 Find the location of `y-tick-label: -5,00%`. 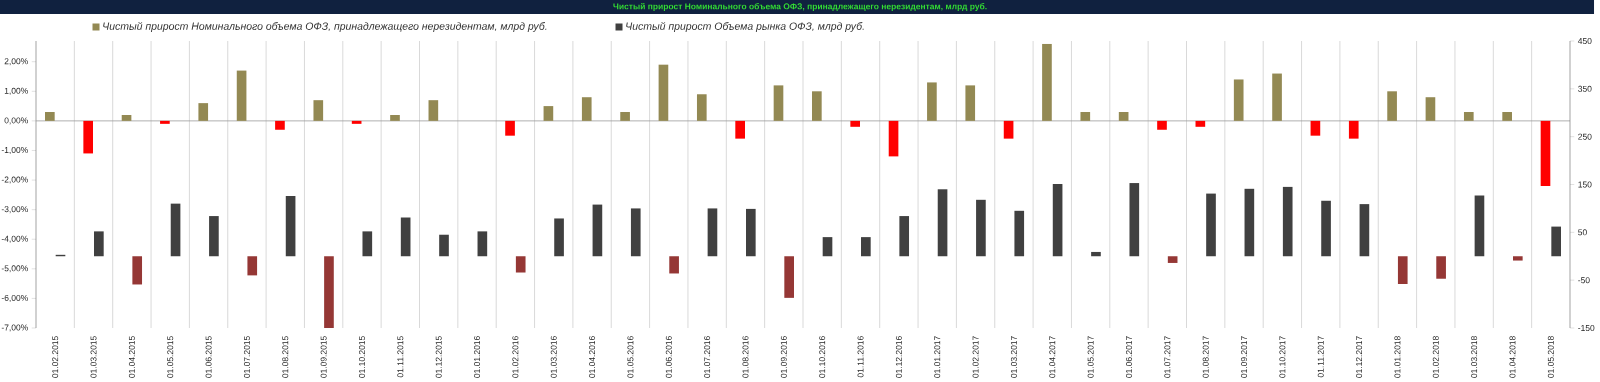

y-tick-label: -5,00% is located at coordinates (14, 269).